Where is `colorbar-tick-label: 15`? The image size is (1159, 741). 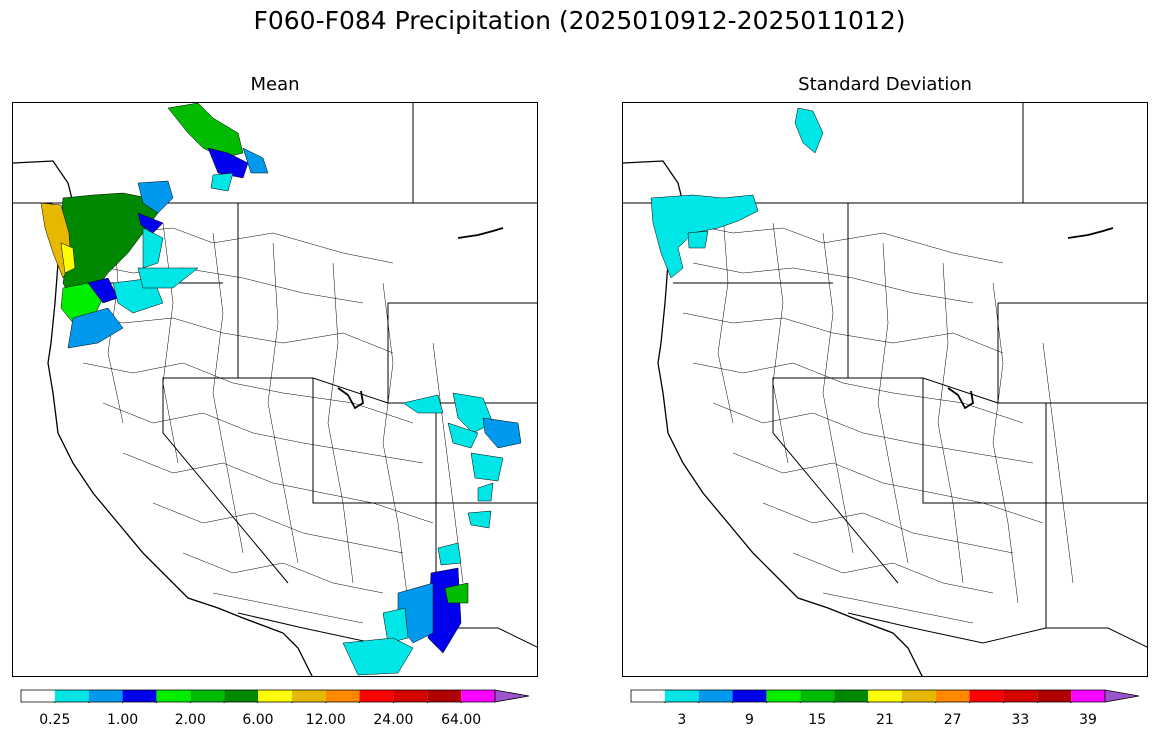 colorbar-tick-label: 15 is located at coordinates (817, 720).